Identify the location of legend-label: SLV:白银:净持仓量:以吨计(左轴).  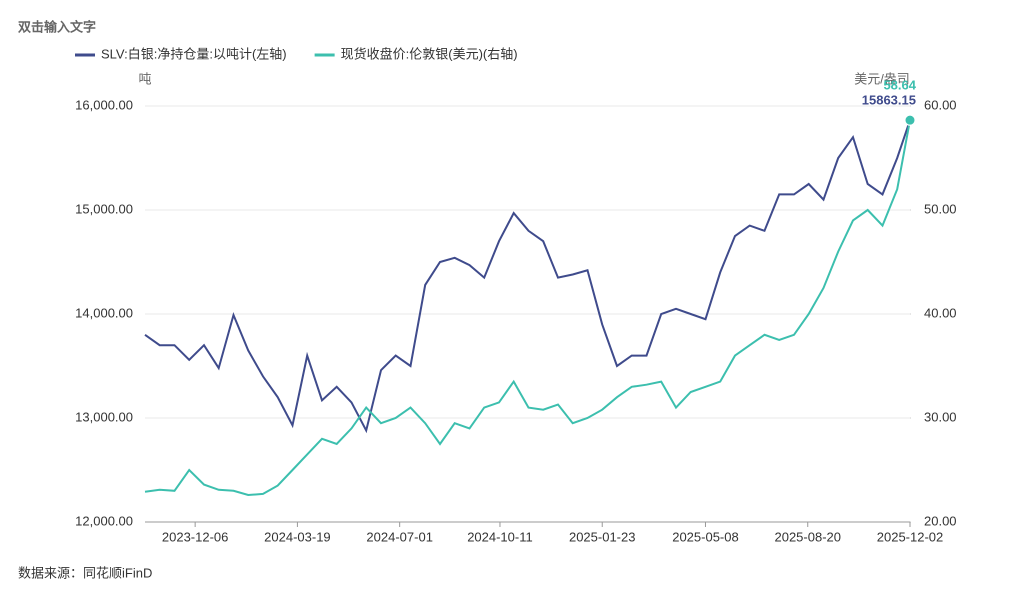
(194, 53).